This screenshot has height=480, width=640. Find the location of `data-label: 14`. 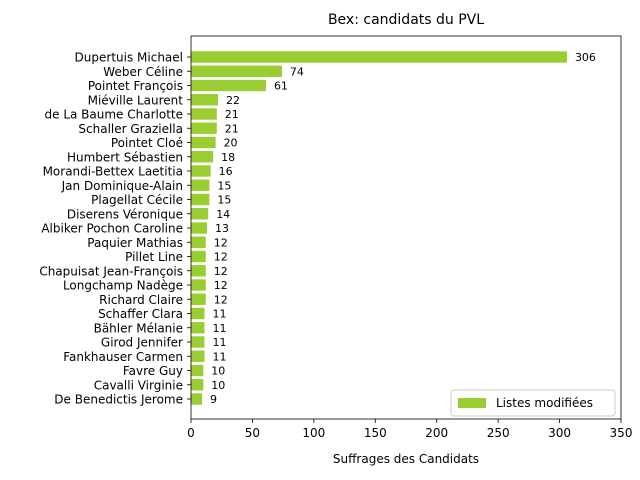

data-label: 14 is located at coordinates (223, 214).